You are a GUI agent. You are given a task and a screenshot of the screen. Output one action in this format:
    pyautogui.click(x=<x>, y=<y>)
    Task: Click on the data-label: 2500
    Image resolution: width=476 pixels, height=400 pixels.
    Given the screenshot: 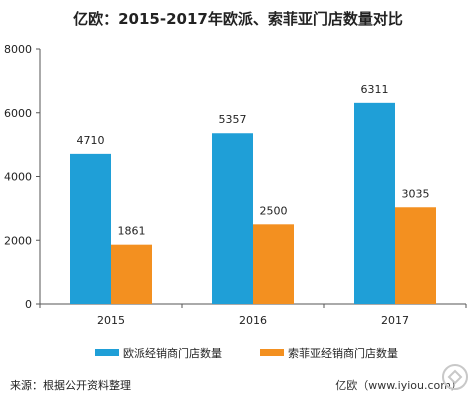 What is the action you would take?
    pyautogui.click(x=274, y=210)
    